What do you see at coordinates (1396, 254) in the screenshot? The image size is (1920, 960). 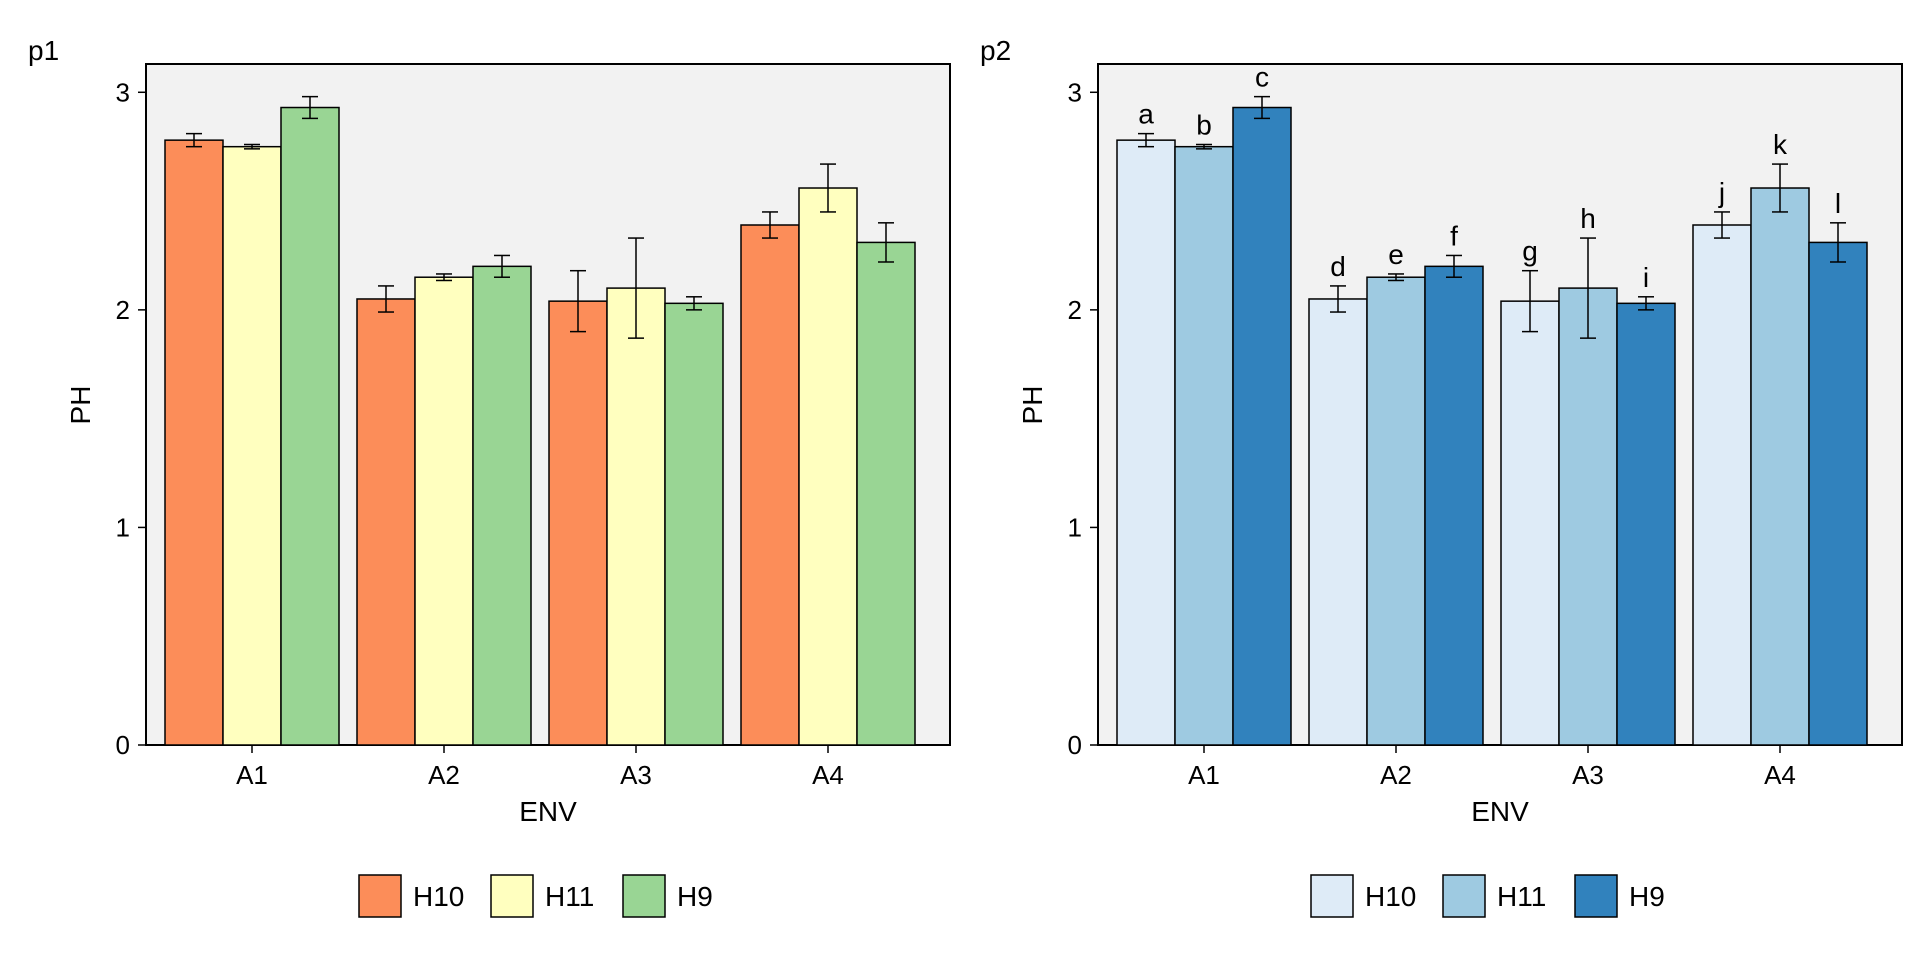 I see `data-label-H11-A2: e` at bounding box center [1396, 254].